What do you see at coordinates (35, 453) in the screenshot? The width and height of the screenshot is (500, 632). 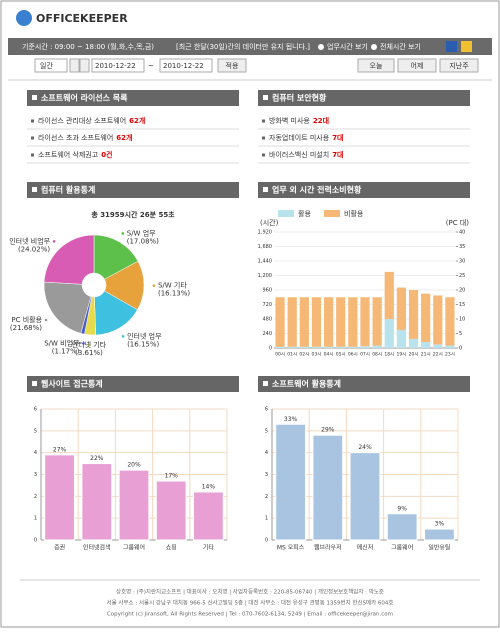 I see `y-tick-label: 4` at bounding box center [35, 453].